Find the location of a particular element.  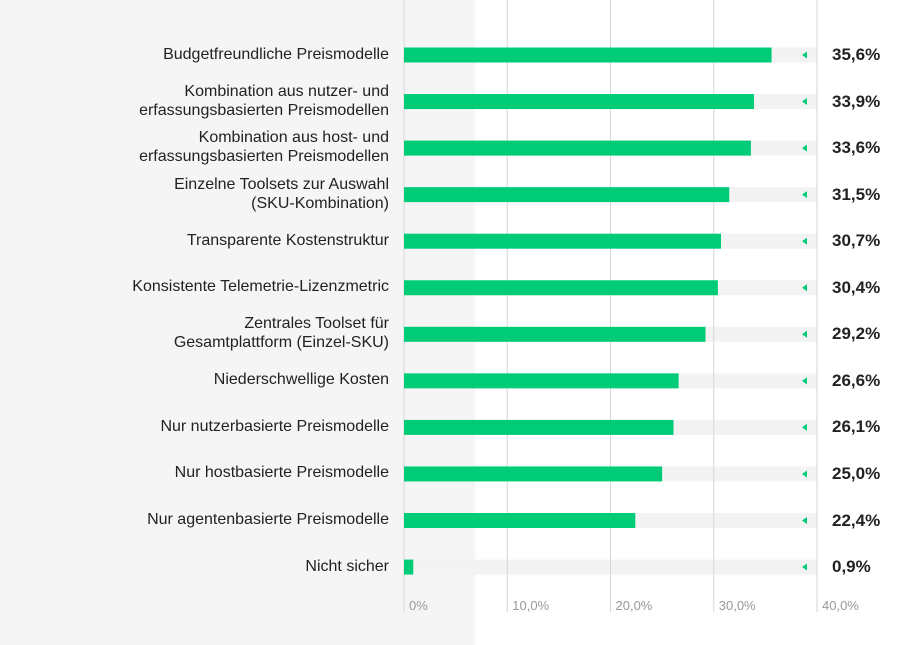

category-label: Nur agentenbasierte Preismodelle is located at coordinates (268, 519).